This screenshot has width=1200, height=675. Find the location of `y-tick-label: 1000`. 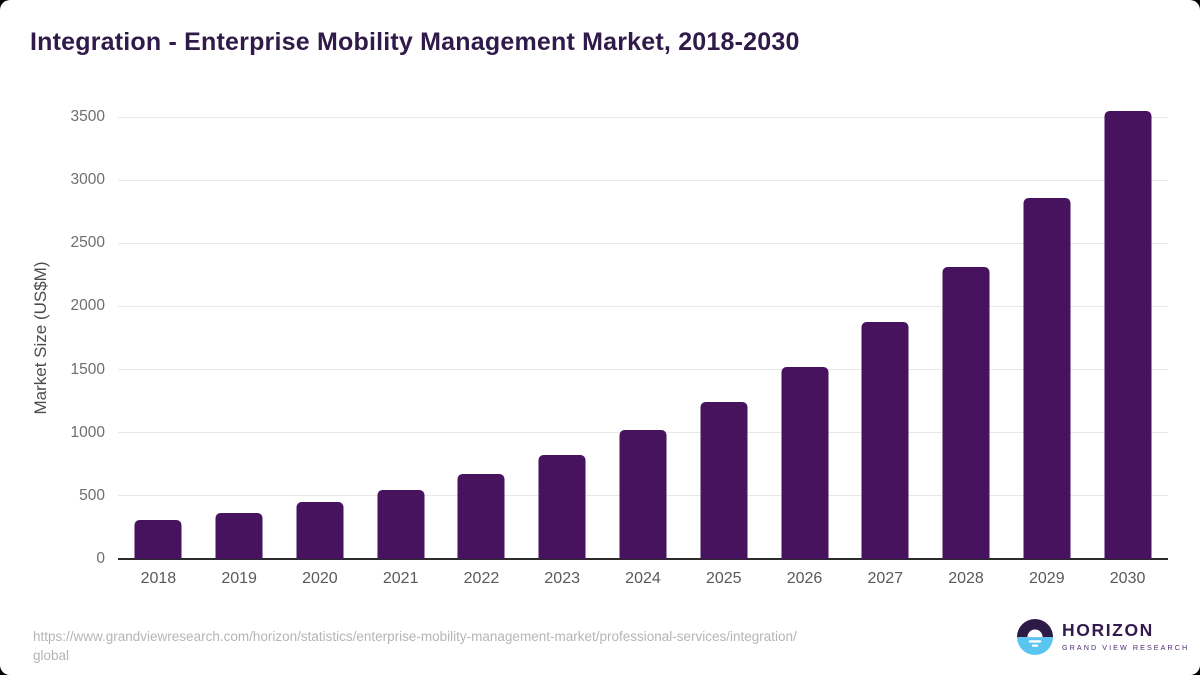

y-tick-label: 1000 is located at coordinates (87, 432).